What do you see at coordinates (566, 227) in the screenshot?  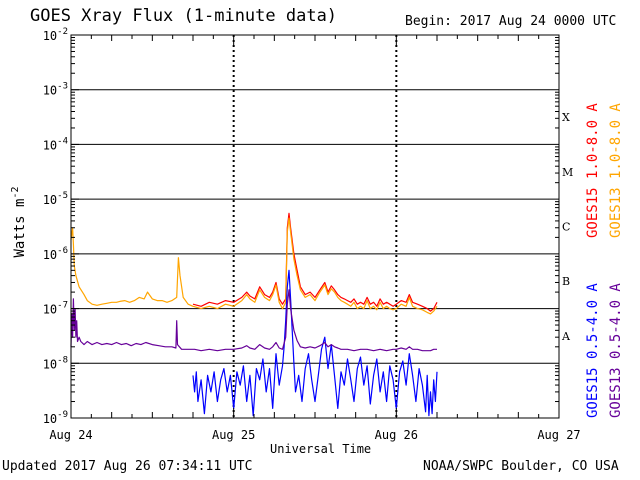 I see `flare-class-label: C` at bounding box center [566, 227].